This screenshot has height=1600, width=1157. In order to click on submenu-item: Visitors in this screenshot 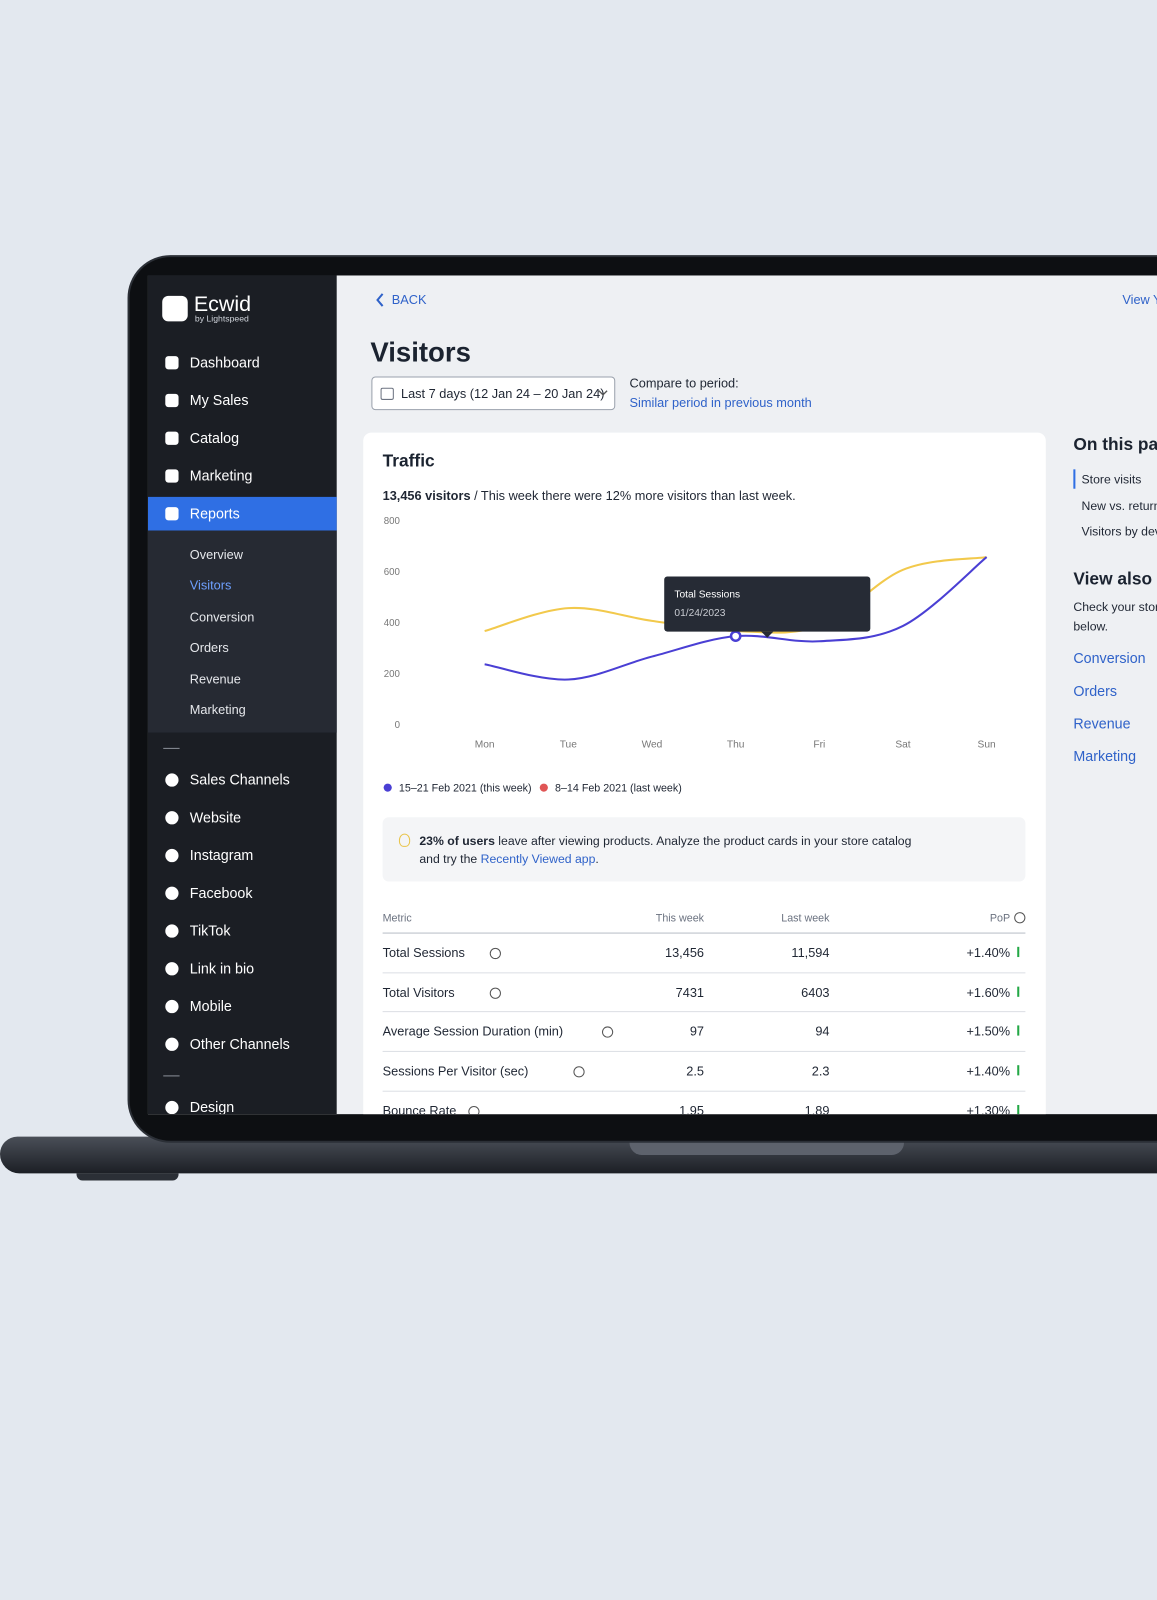, I will do `click(210, 586)`.